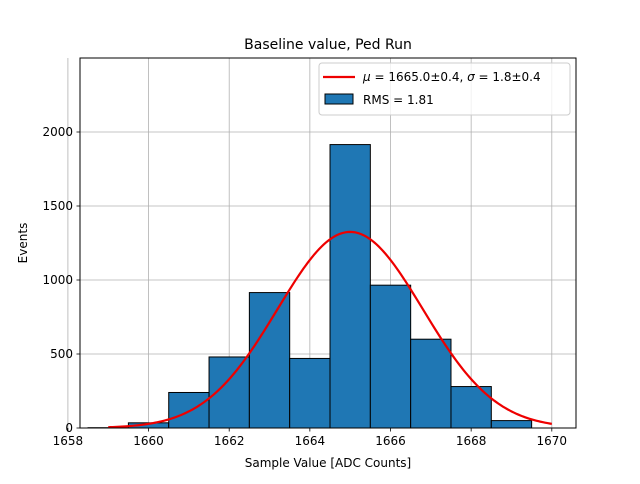 The width and height of the screenshot is (640, 484). I want to click on x-tick-label: 1668, so click(471, 441).